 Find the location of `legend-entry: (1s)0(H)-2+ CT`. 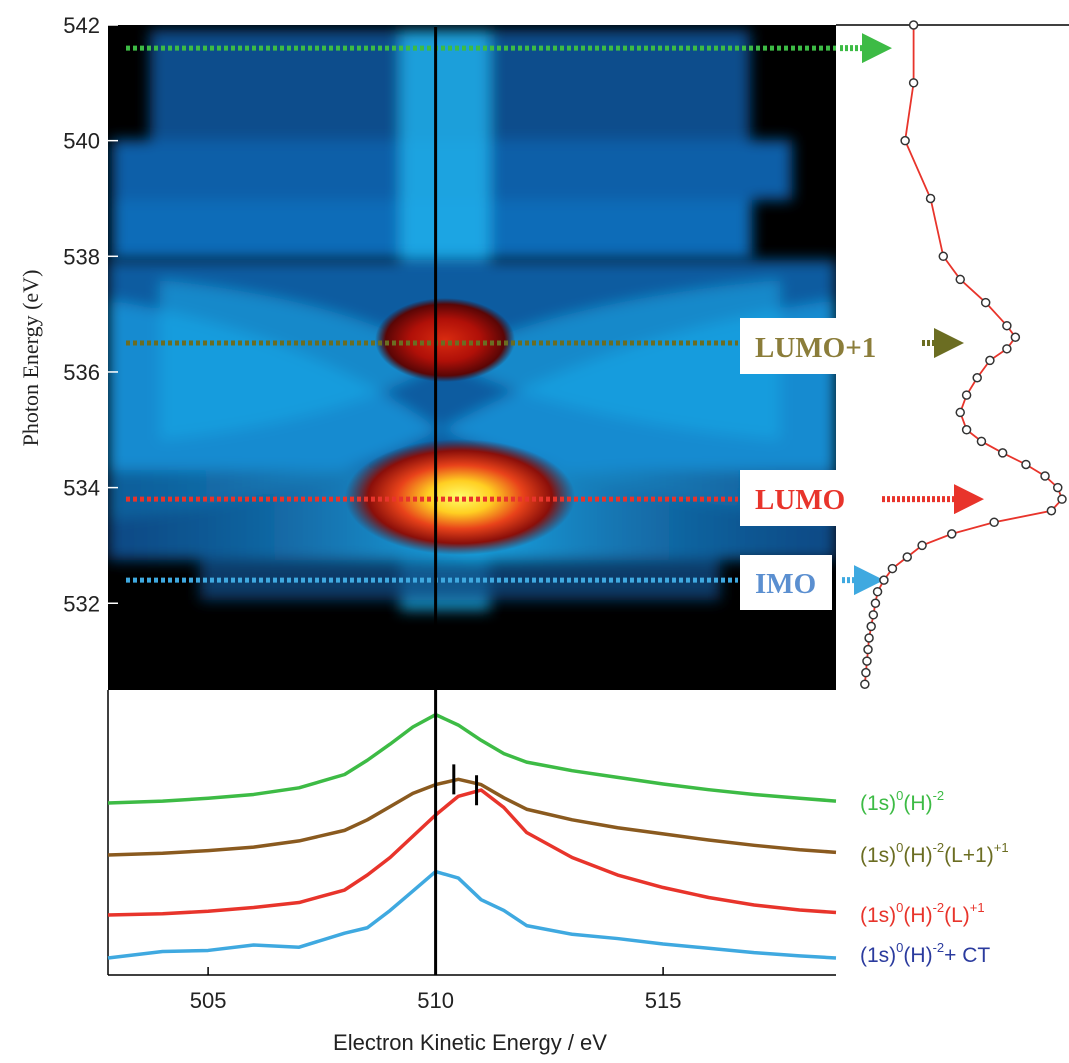

legend-entry: (1s)0(H)-2+ CT is located at coordinates (925, 953).